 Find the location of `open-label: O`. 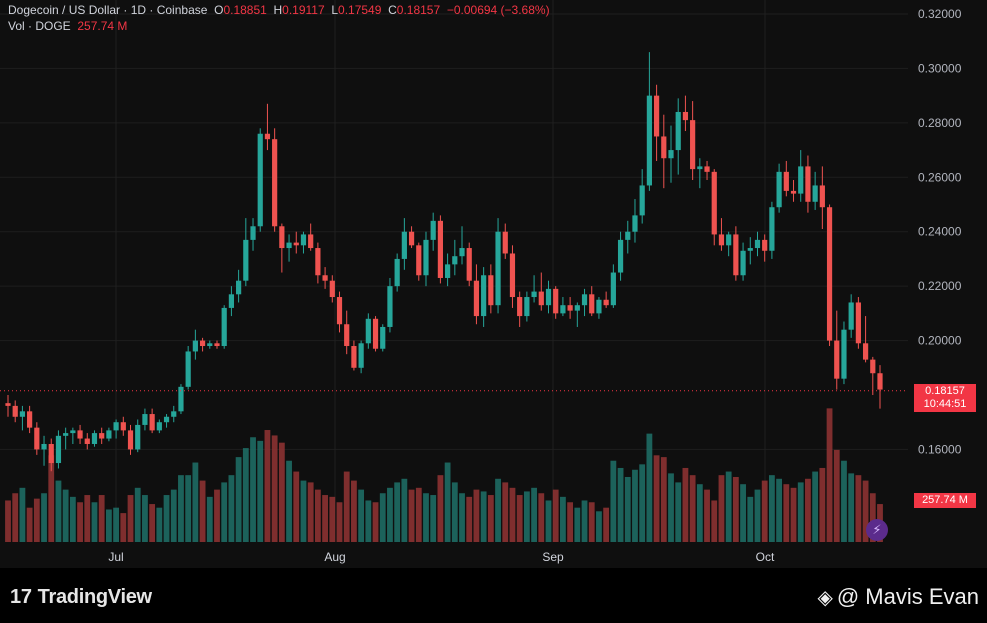

open-label: O is located at coordinates (219, 10).